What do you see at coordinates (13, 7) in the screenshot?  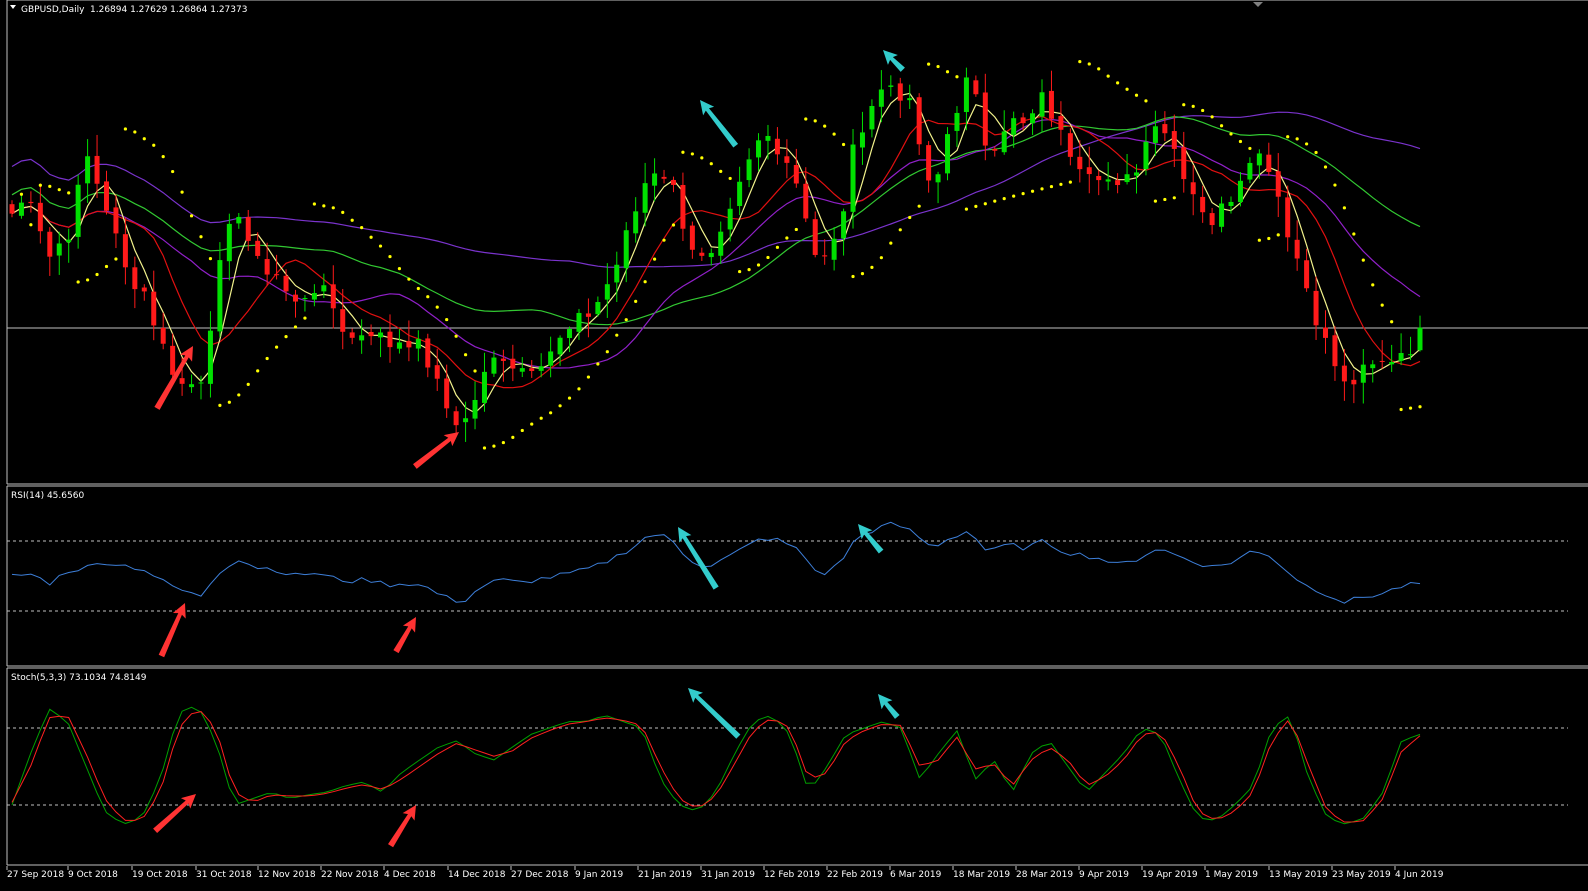 I see `symbol-menu-icon` at bounding box center [13, 7].